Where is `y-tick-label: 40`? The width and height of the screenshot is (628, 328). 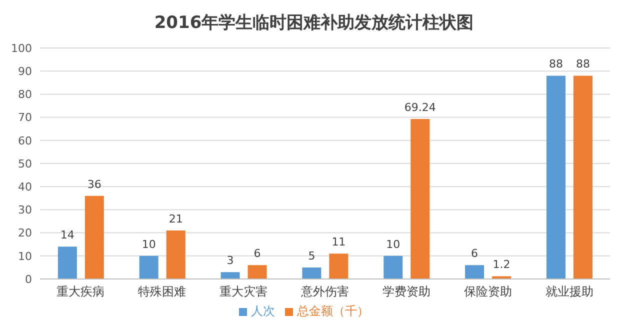 y-tick-label: 40 is located at coordinates (25, 187).